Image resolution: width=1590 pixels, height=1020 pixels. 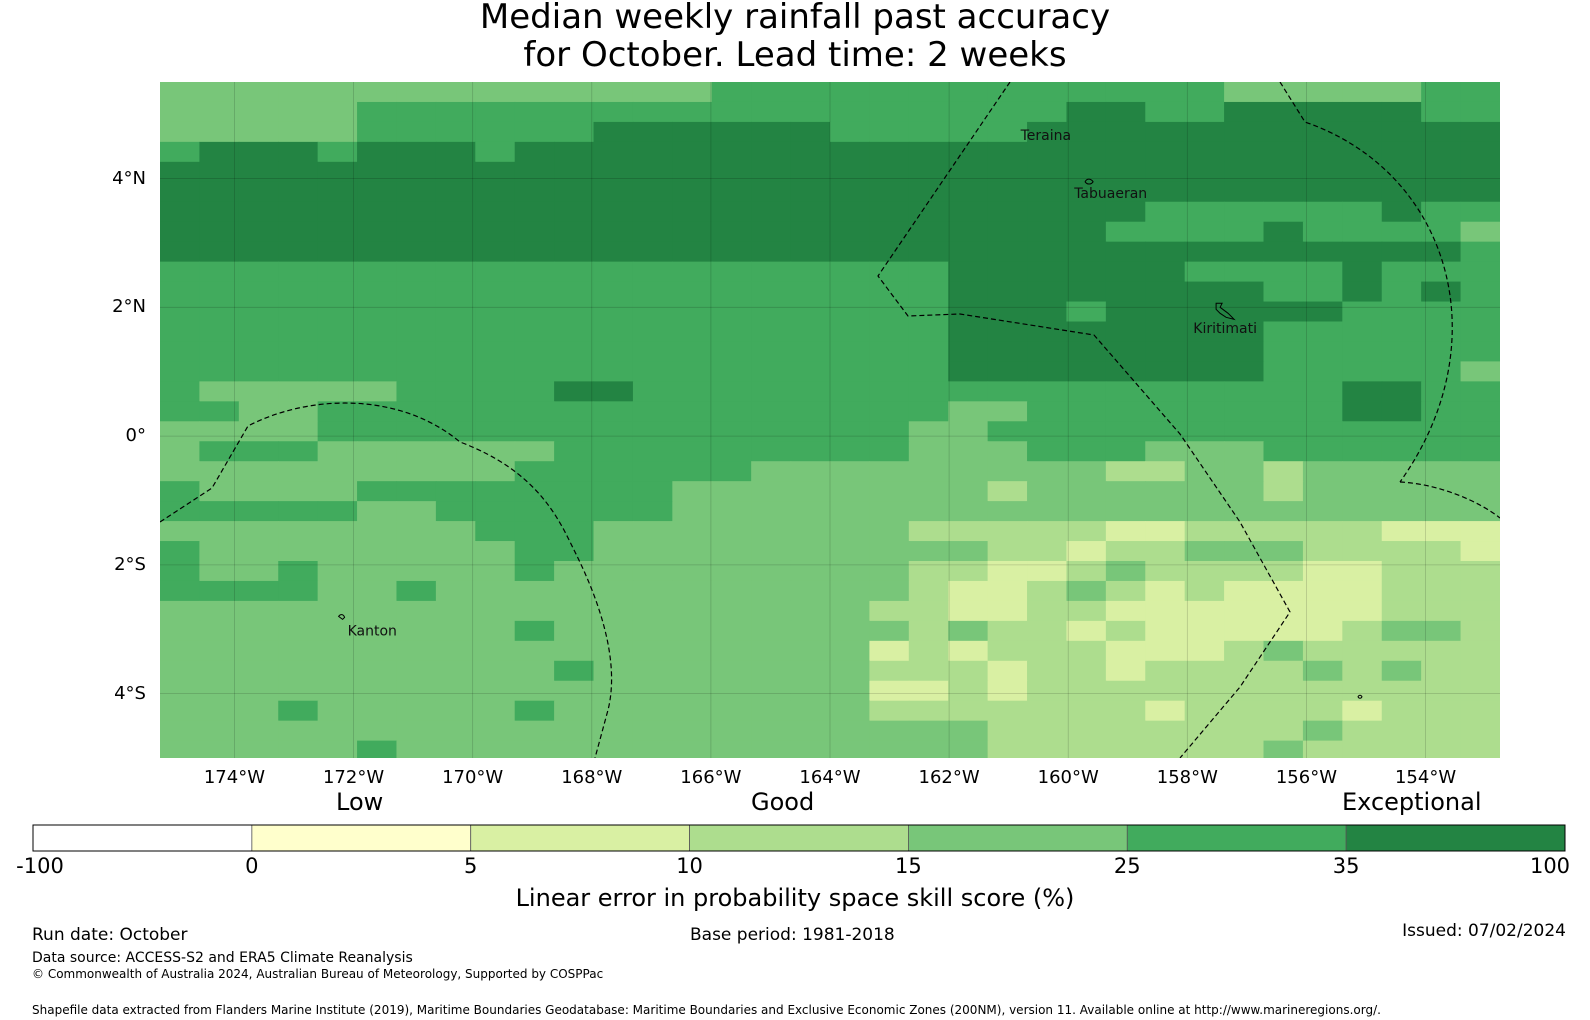 What do you see at coordinates (135, 436) in the screenshot?
I see `latitude-tick-label: 0°` at bounding box center [135, 436].